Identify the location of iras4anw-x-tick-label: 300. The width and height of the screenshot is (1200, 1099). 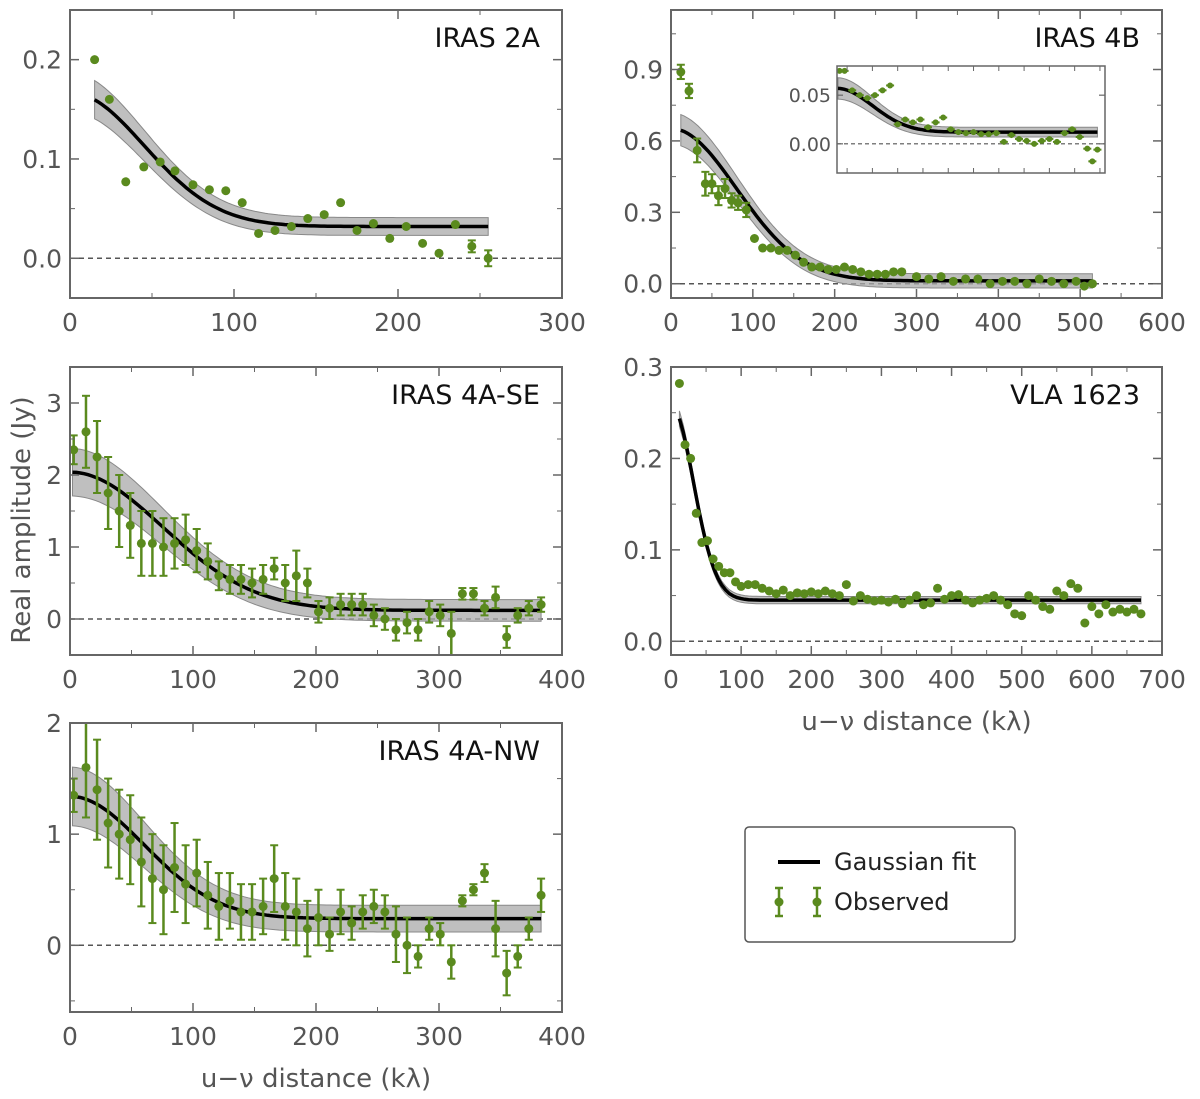
(439, 1036).